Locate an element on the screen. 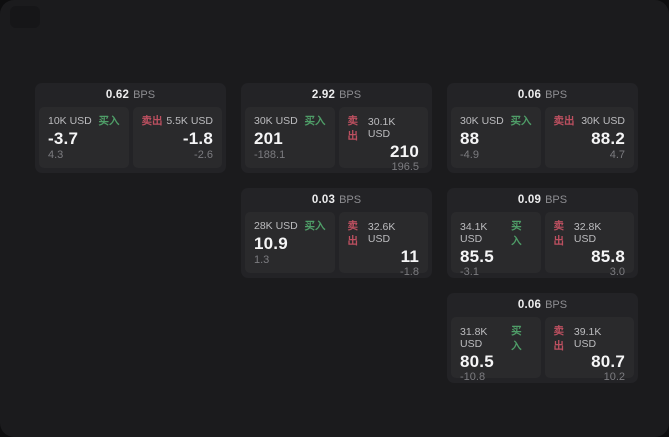  sell-price: 80.7 is located at coordinates (608, 361).